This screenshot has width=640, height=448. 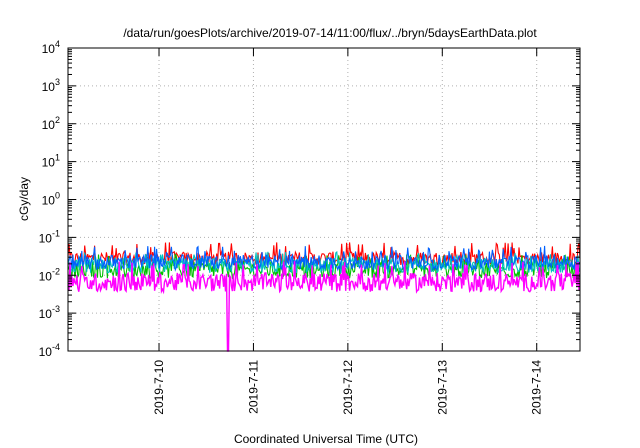 What do you see at coordinates (253, 387) in the screenshot?
I see `x-tick-label: 2019-7-11` at bounding box center [253, 387].